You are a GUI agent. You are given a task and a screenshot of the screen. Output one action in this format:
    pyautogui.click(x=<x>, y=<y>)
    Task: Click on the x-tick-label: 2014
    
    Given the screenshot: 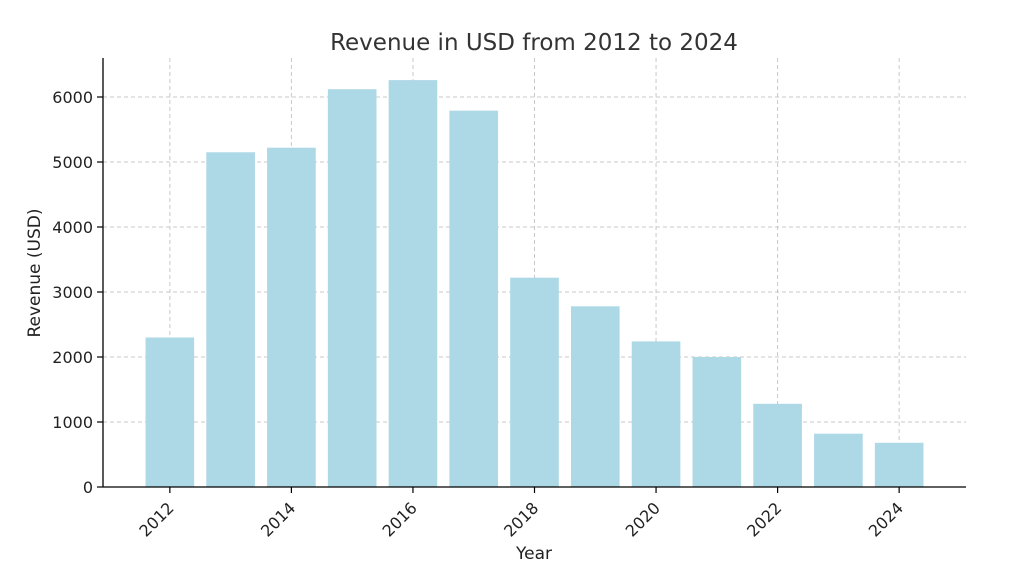 What is the action you would take?
    pyautogui.click(x=278, y=519)
    